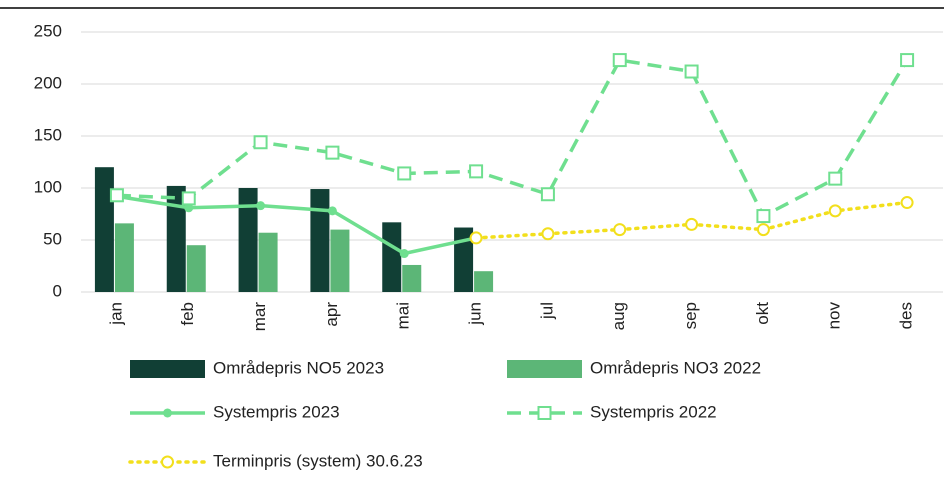  I want to click on y-tick-label: 0, so click(57, 290).